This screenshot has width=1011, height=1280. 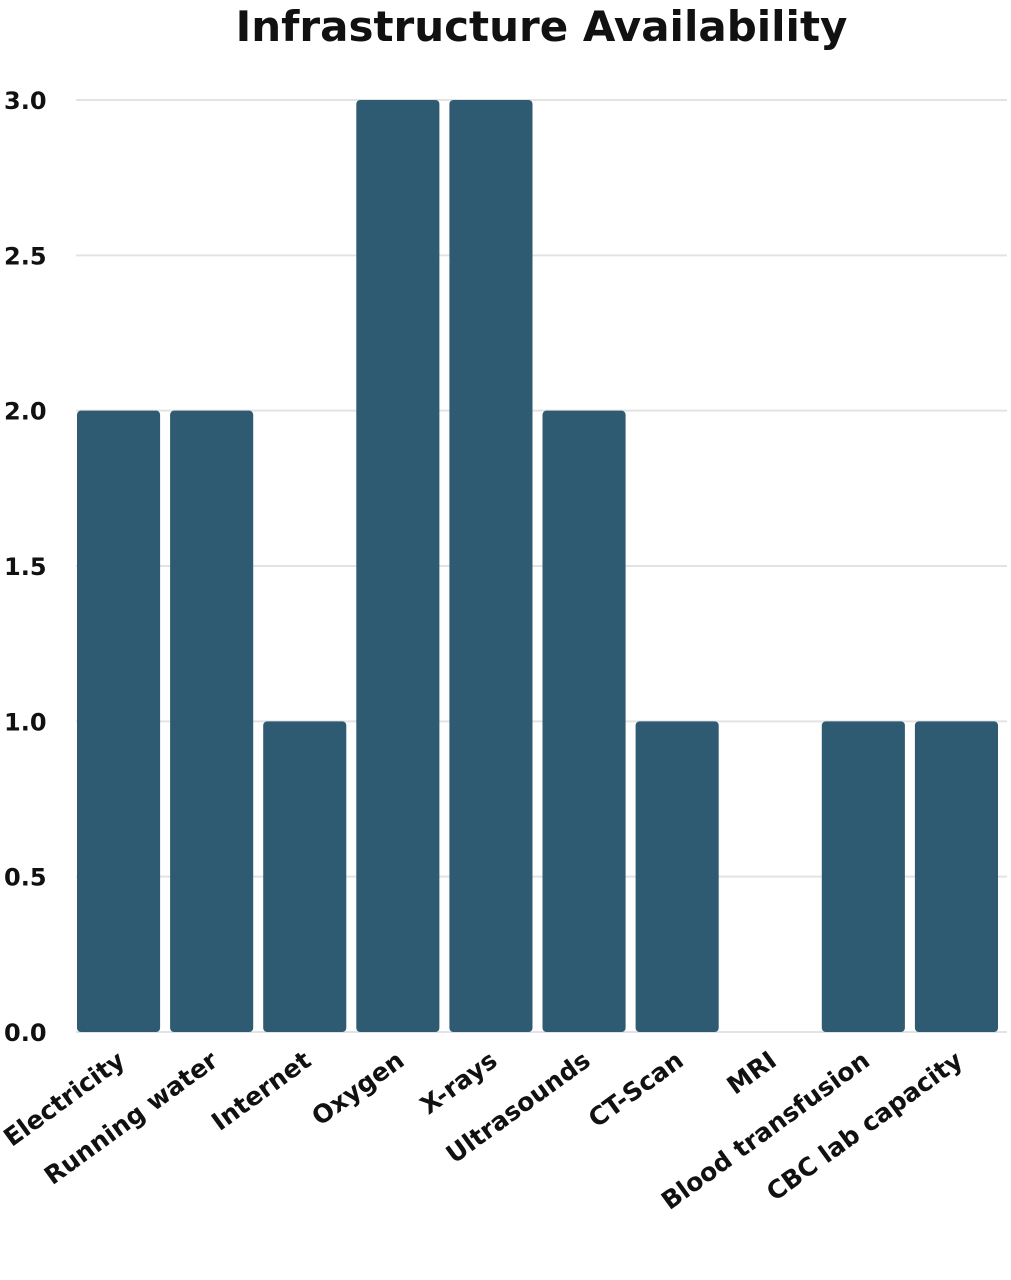 I want to click on y-tick-label: 0.0, so click(x=25, y=1033).